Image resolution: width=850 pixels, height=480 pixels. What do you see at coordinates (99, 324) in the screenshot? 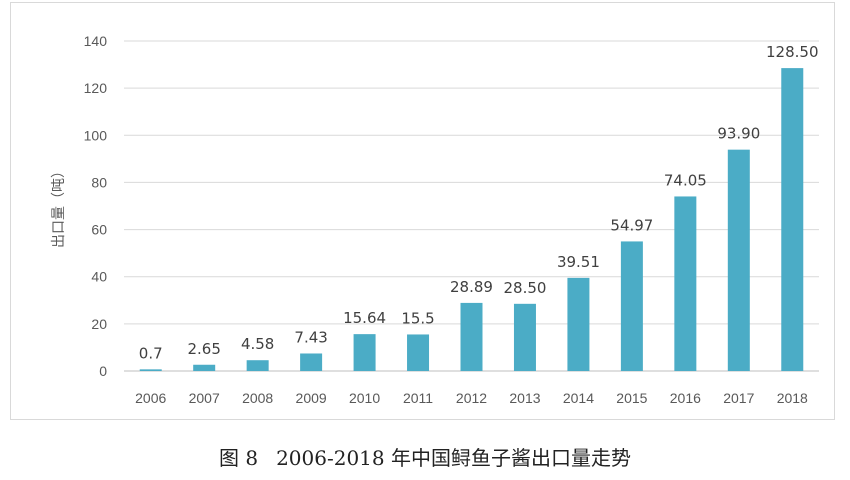
I see `y-tick-label: 20` at bounding box center [99, 324].